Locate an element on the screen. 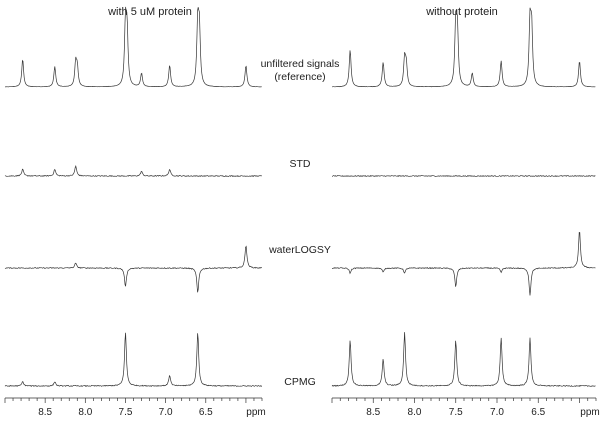 This screenshot has width=602, height=428. right-panel-title: without protein is located at coordinates (461, 12).